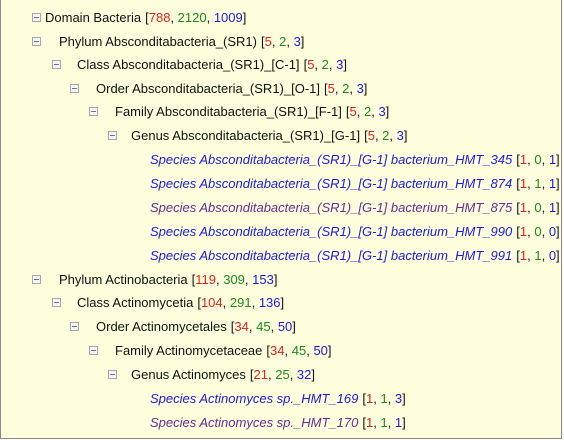  What do you see at coordinates (261, 374) in the screenshot?
I see `count-value: 21` at bounding box center [261, 374].